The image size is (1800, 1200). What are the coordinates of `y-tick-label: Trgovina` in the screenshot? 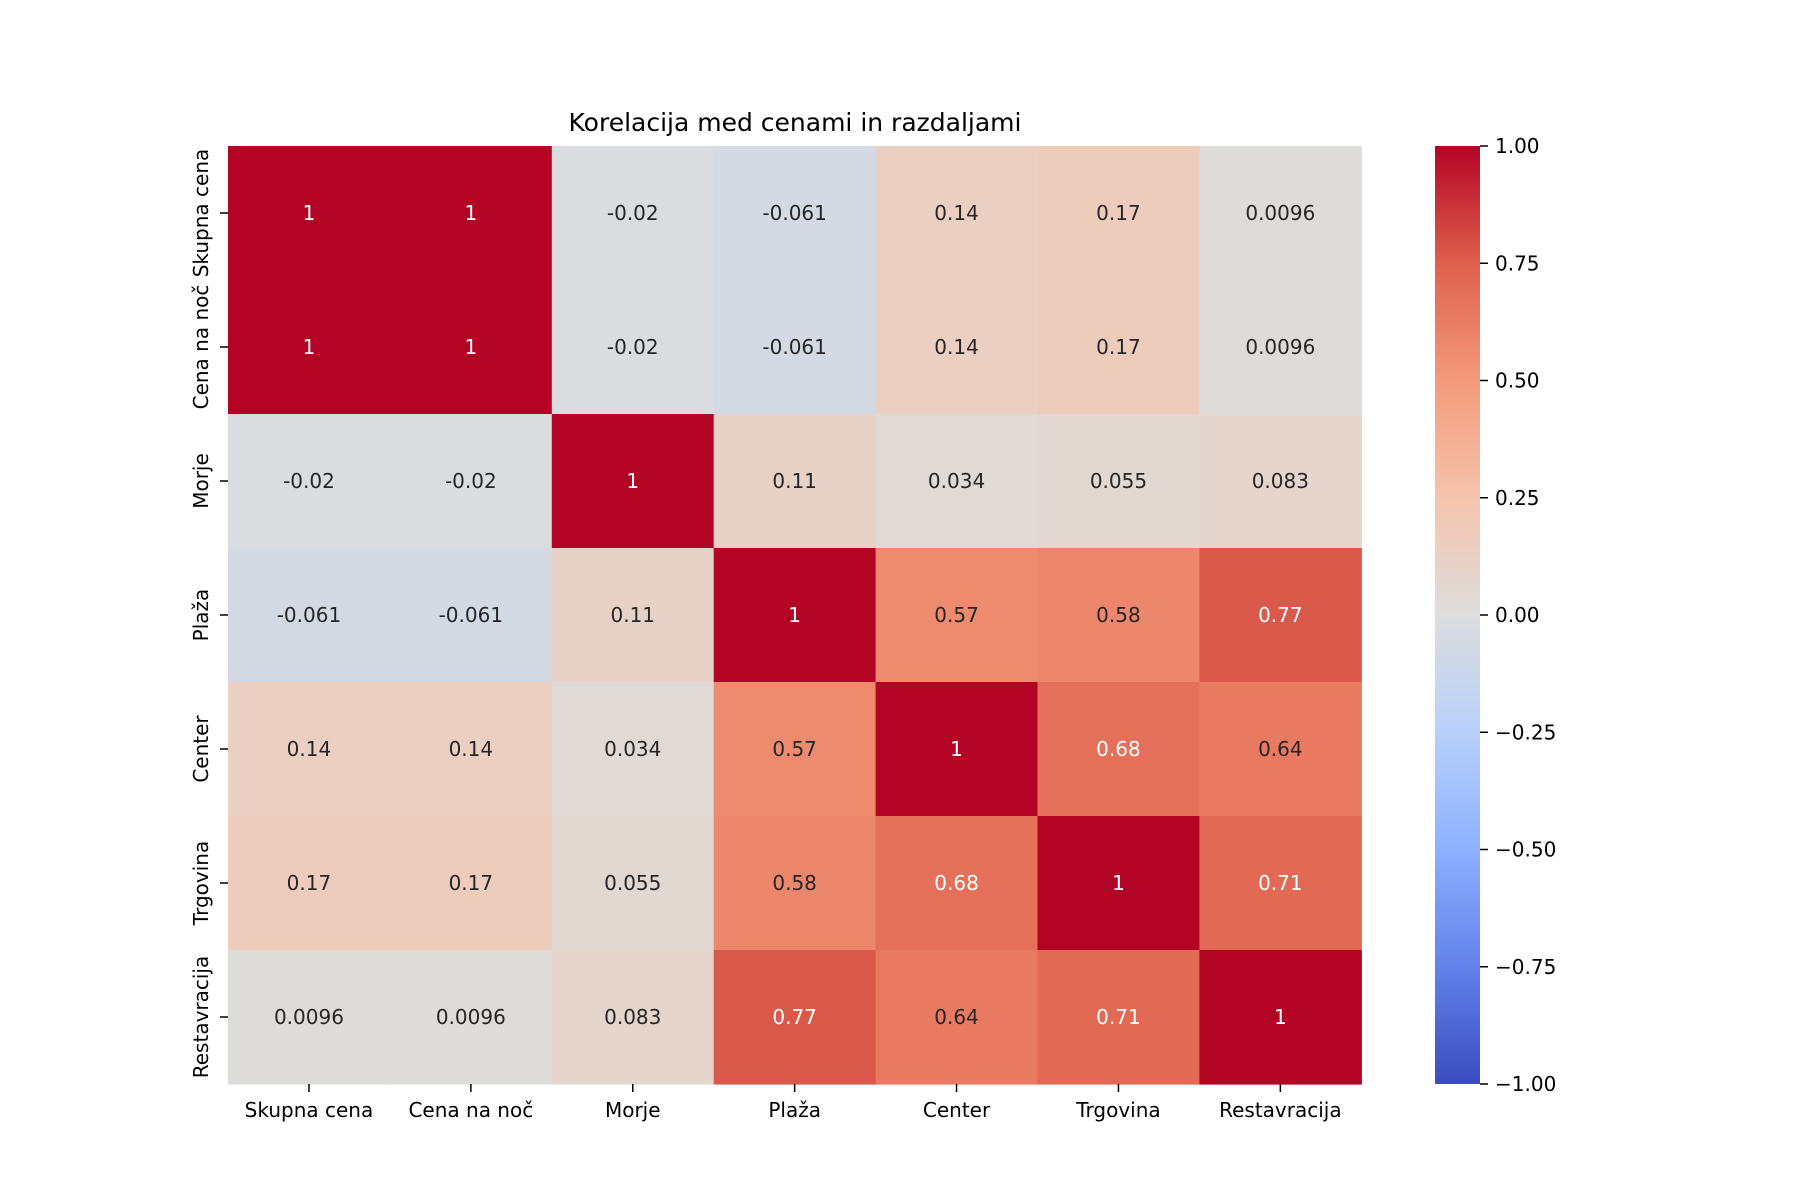 It's located at (201, 883).